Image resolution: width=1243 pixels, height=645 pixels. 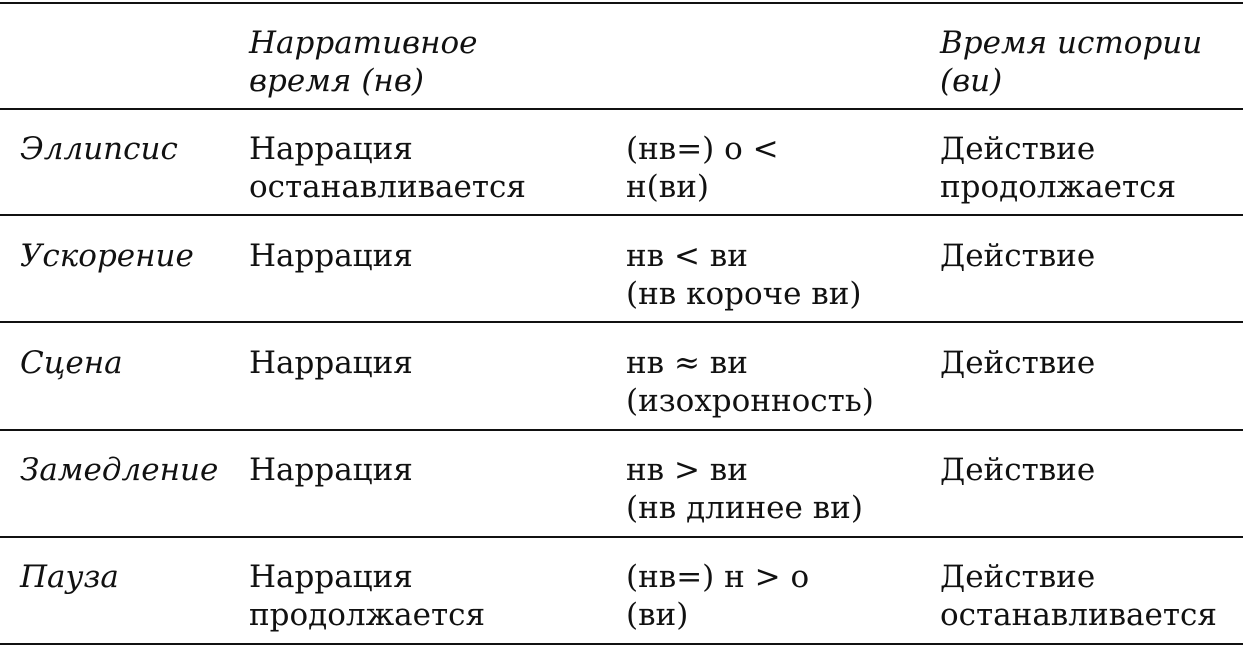 I want to click on row-label: Ускорение, so click(x=107, y=256).